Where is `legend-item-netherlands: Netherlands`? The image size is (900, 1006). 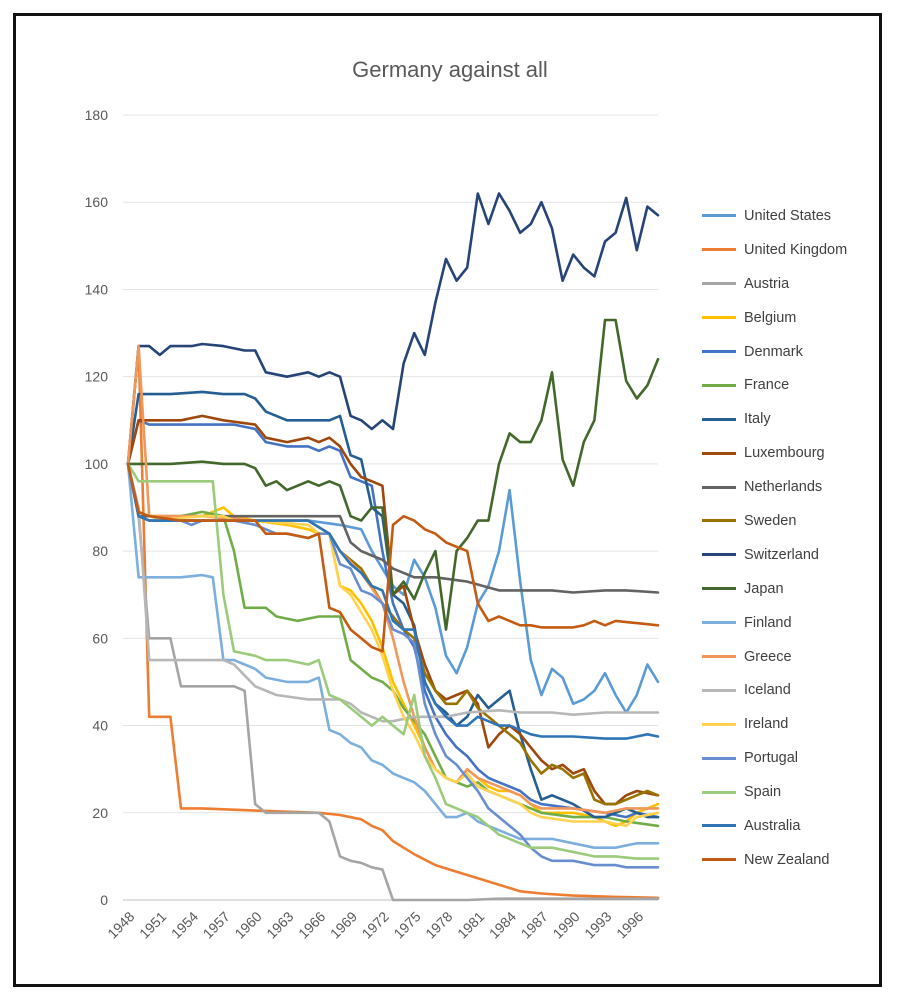
legend-item-netherlands: Netherlands is located at coordinates (792, 487).